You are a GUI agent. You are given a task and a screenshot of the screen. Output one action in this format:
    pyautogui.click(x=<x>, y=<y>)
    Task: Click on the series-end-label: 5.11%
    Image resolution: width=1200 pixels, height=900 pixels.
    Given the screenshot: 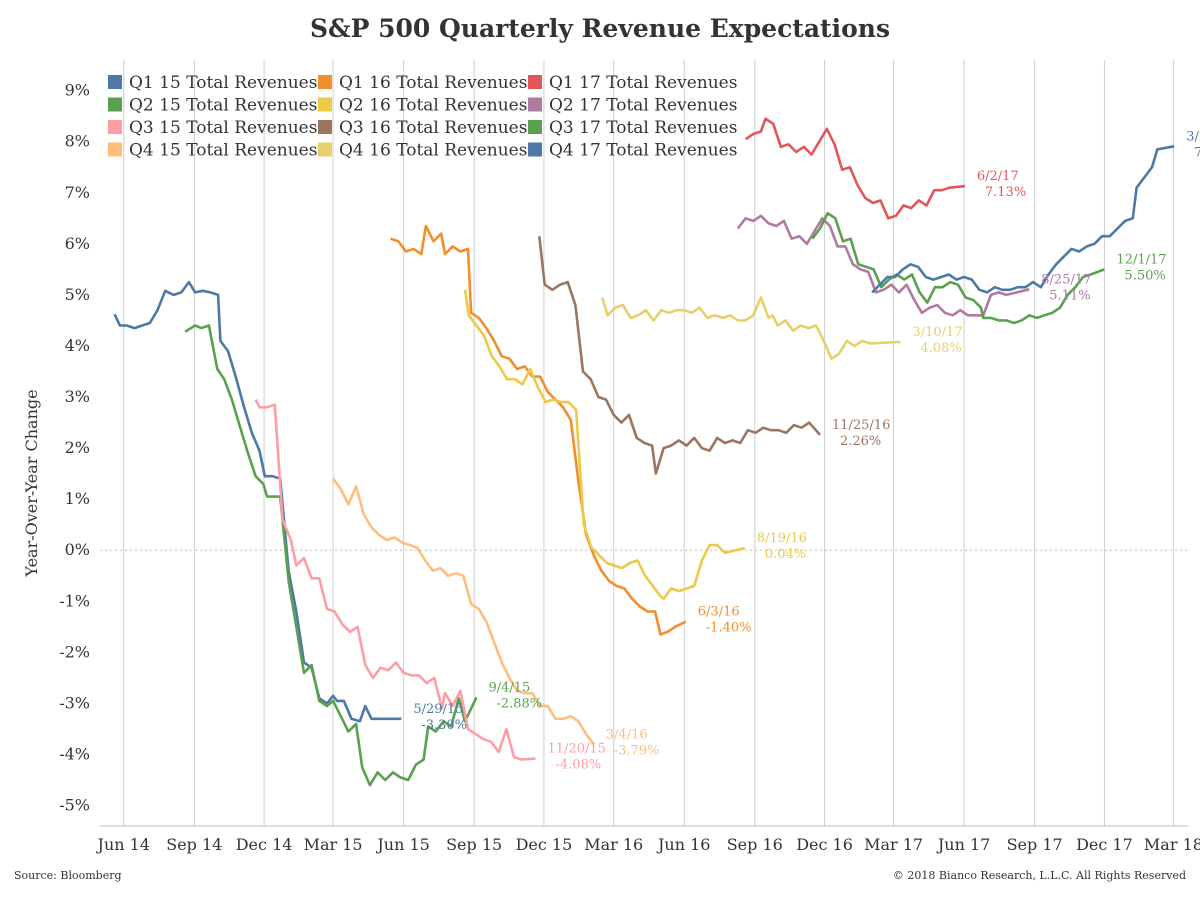 What is the action you would take?
    pyautogui.click(x=1069, y=295)
    